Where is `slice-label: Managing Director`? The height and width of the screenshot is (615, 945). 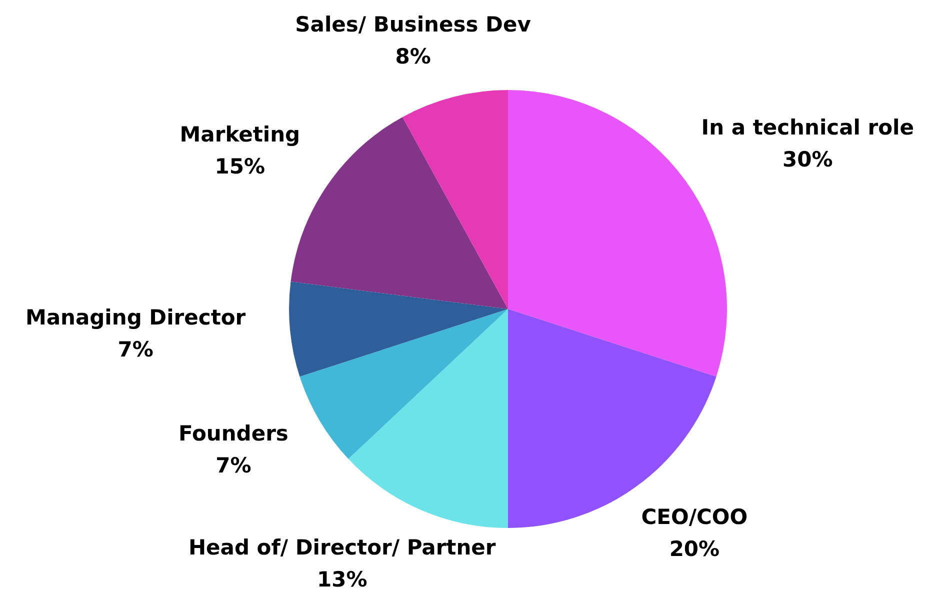 slice-label: Managing Director is located at coordinates (135, 318).